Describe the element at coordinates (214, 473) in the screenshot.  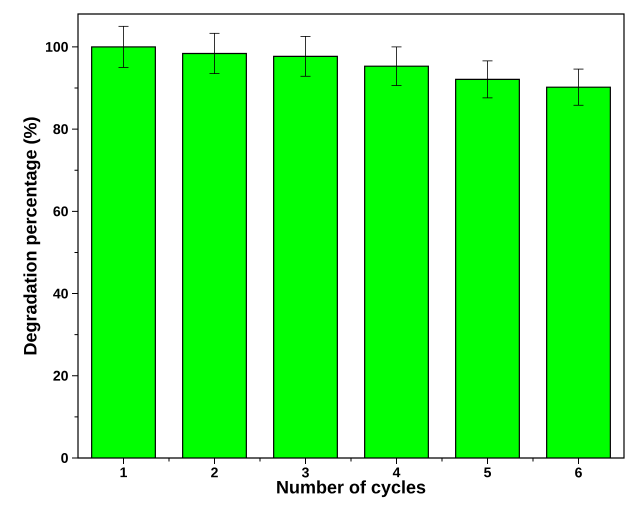
I see `x-tick-label: 2` at that location.